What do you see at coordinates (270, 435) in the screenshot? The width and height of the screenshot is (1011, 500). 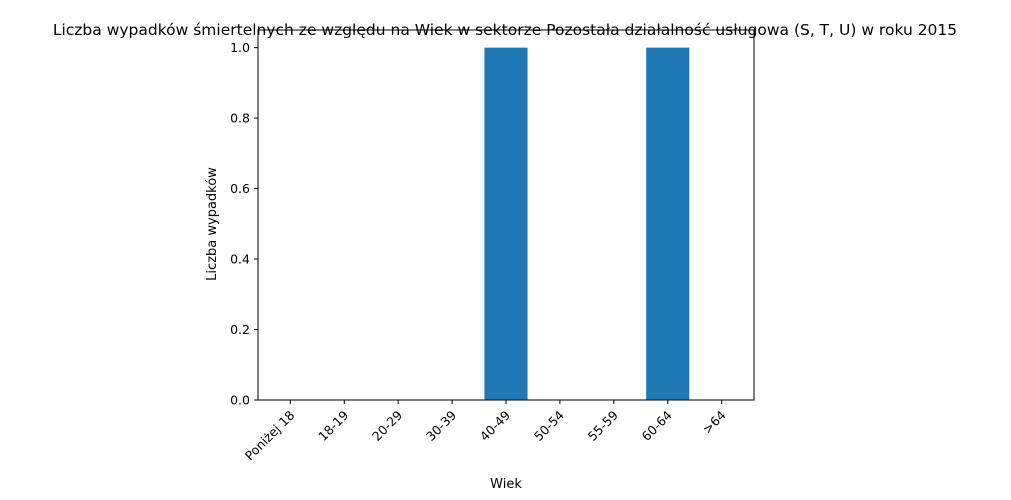 I see `x-tick-label: Poniżej 18` at bounding box center [270, 435].